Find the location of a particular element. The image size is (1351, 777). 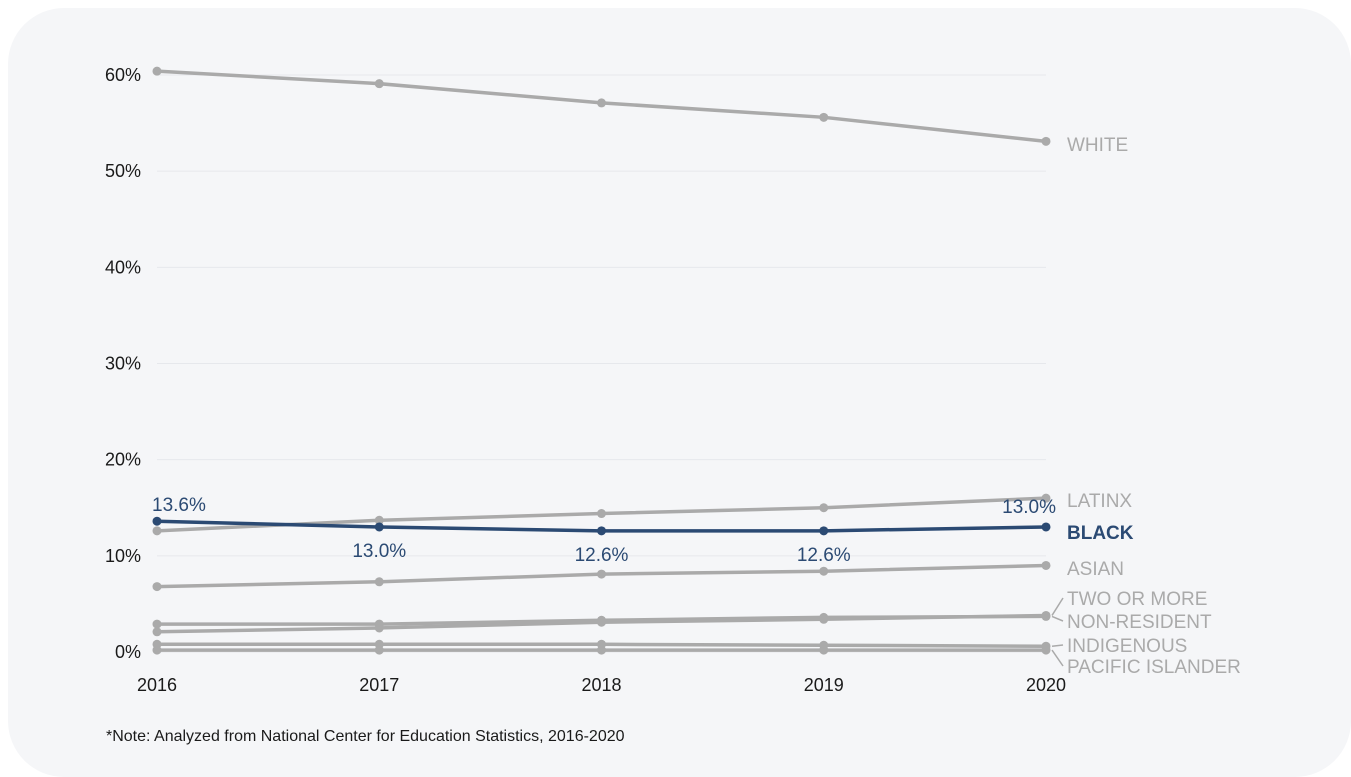

y-tick-label: 20% is located at coordinates (123, 460).